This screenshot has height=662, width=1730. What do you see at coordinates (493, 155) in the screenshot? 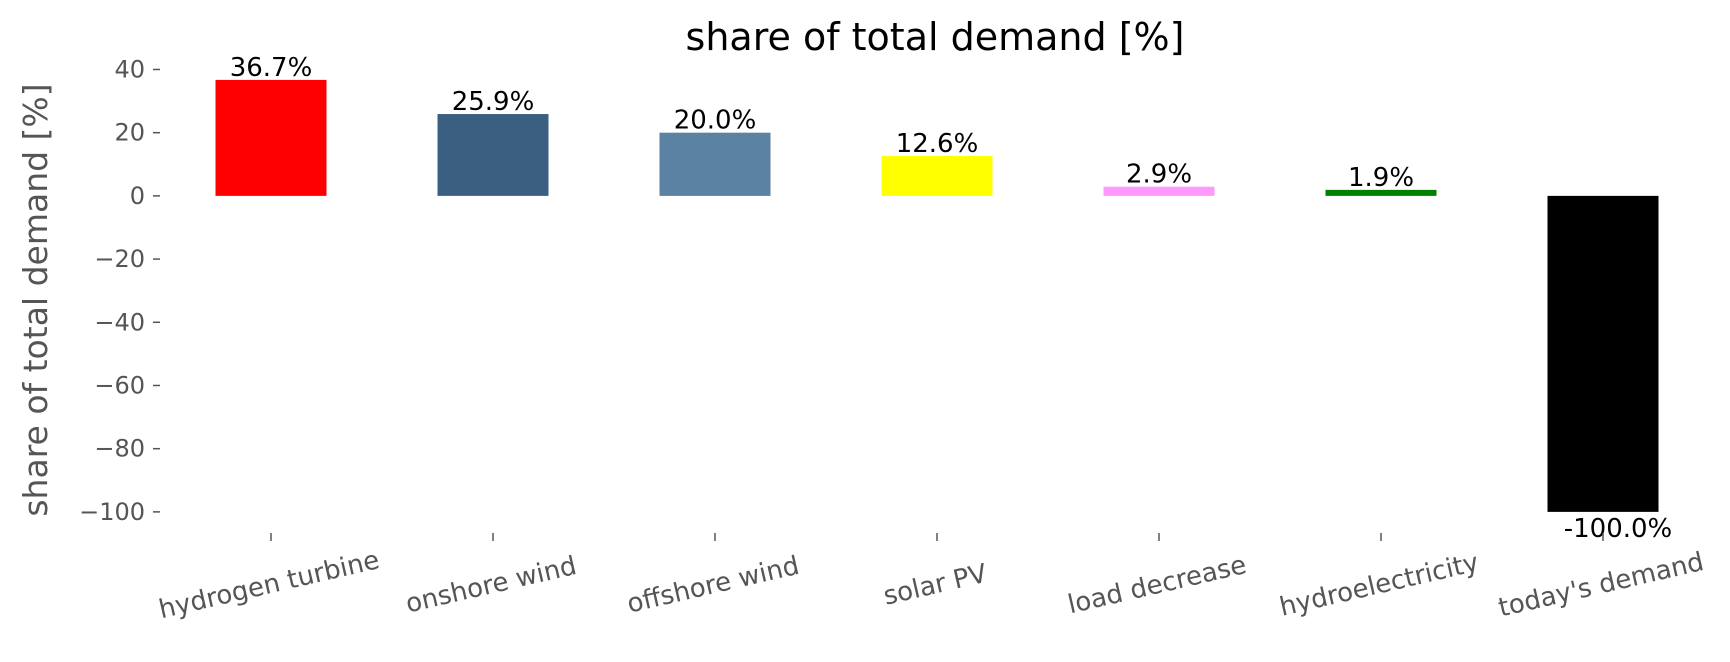
I see `bar-onshore-wind` at bounding box center [493, 155].